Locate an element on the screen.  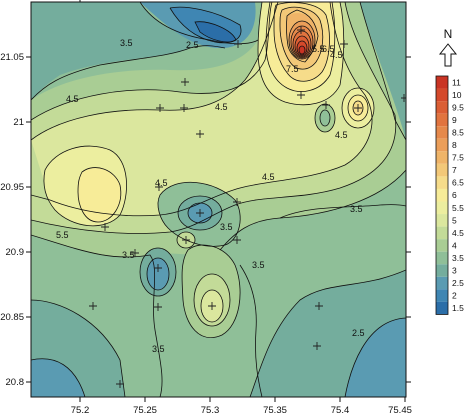
legend-label: 8.5 is located at coordinates (458, 132).